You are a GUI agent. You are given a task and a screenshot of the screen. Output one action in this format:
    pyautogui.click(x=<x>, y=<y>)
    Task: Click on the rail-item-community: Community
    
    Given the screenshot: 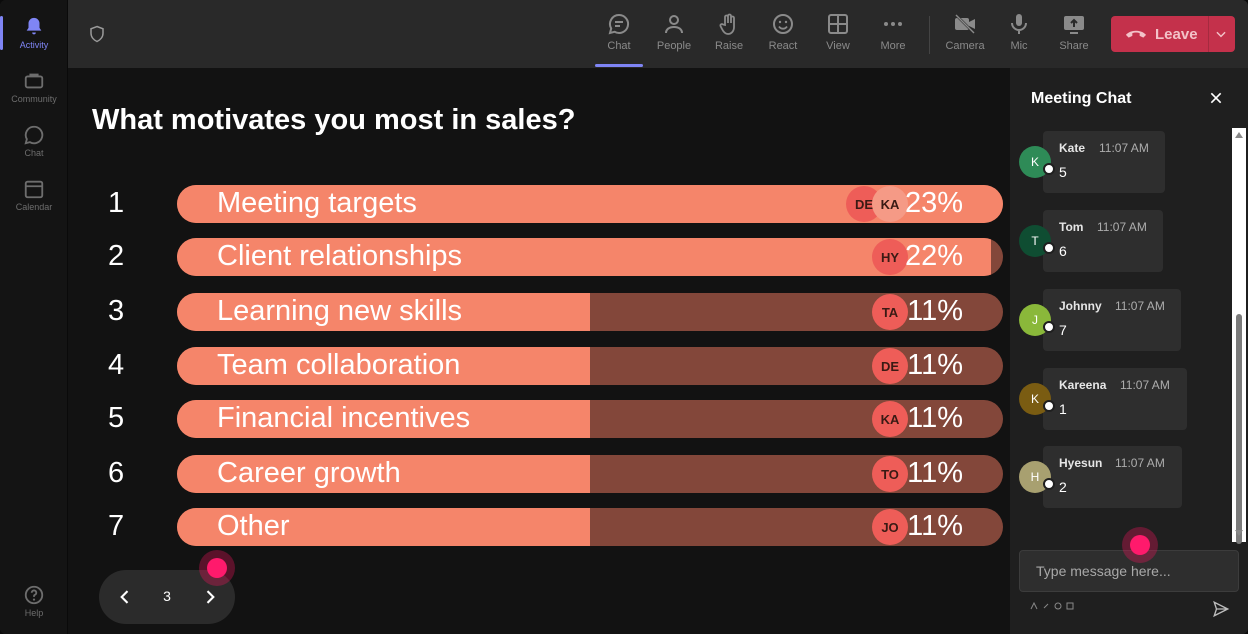 What is the action you would take?
    pyautogui.click(x=34, y=87)
    